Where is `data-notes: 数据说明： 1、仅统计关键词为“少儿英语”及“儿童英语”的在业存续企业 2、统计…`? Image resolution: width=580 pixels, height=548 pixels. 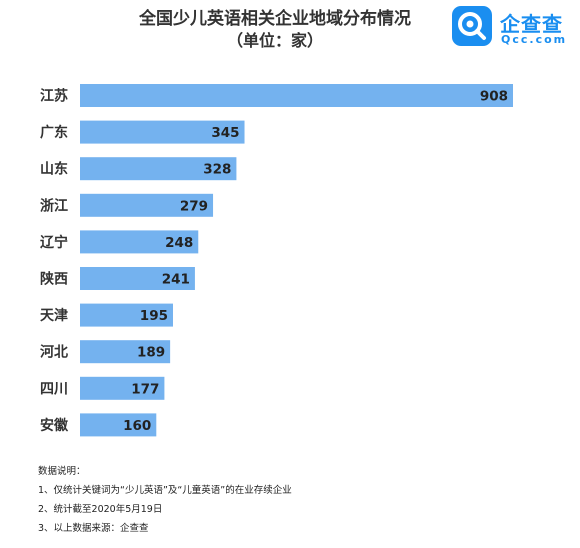
data-notes: 数据说明： 1、仅统计关键词为“少儿英语”及“儿童英语”的在业存续企业 2、统计… is located at coordinates (298, 500).